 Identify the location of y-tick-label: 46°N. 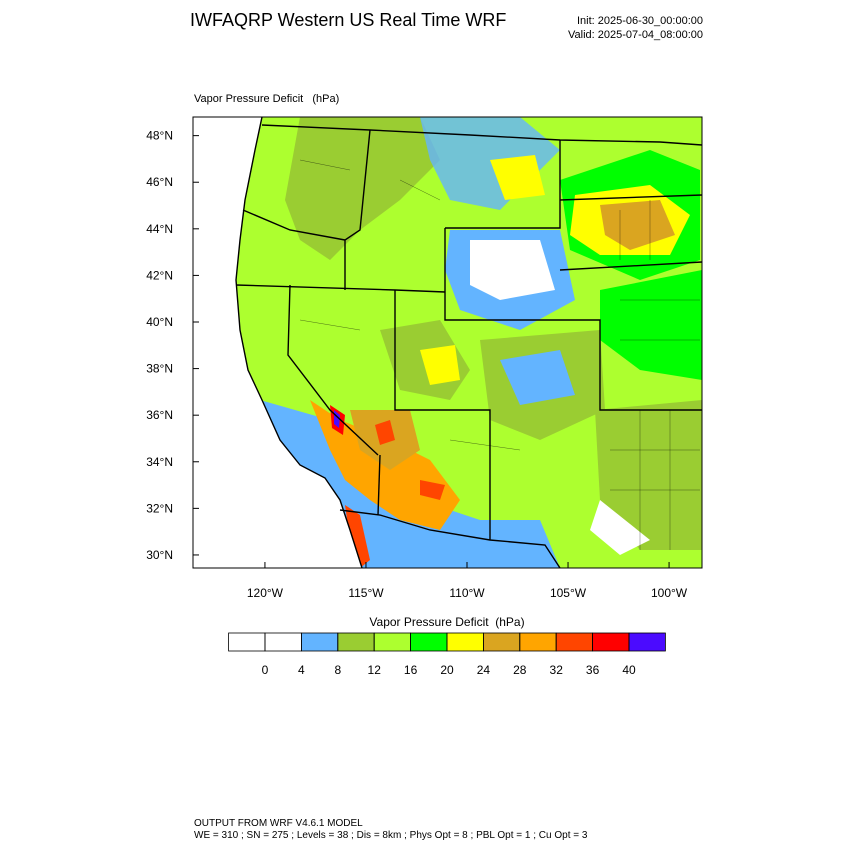
(159, 182).